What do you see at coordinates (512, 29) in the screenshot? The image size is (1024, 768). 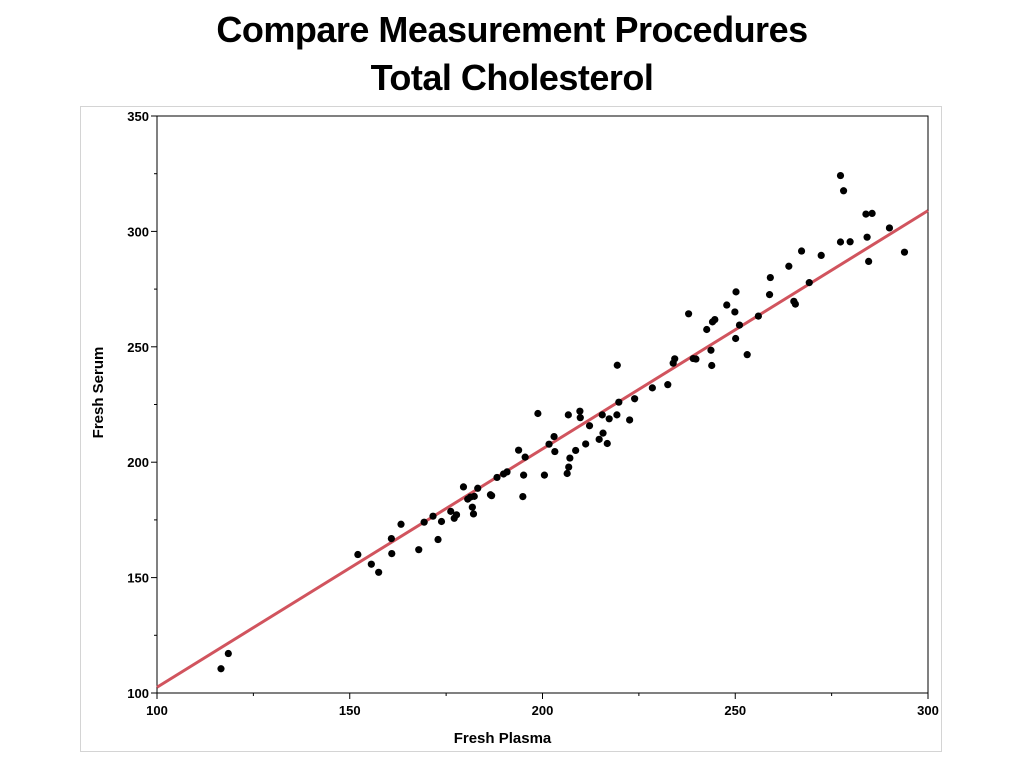 I see `slide-title-line1: Compare Measurement Procedures` at bounding box center [512, 29].